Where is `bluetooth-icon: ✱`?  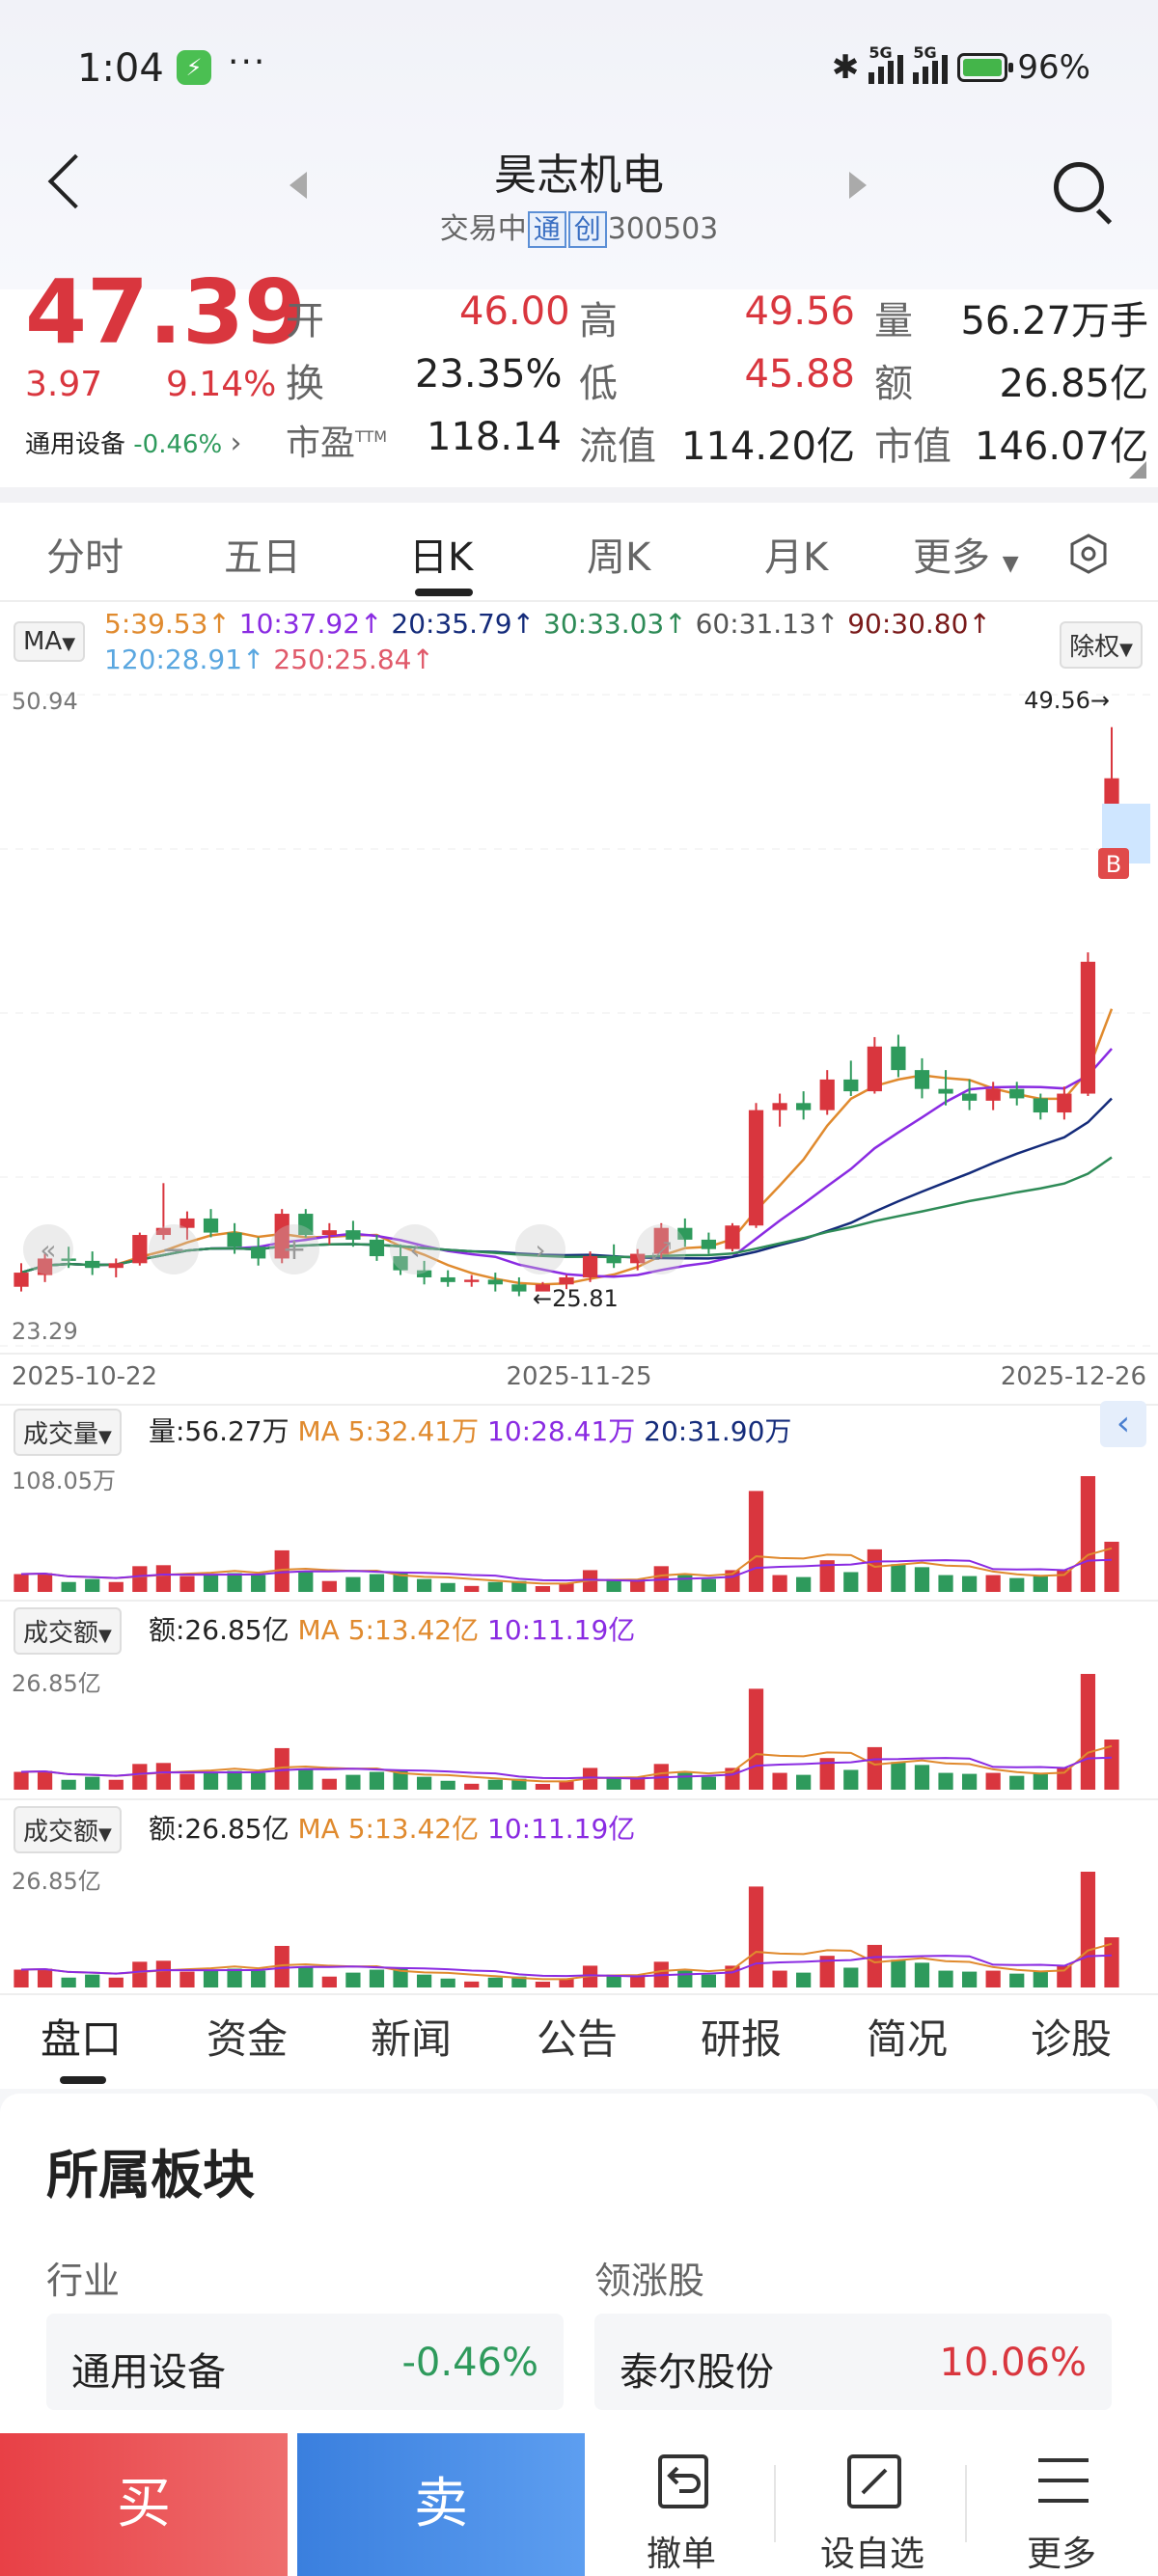
bluetooth-icon: ✱ is located at coordinates (845, 67).